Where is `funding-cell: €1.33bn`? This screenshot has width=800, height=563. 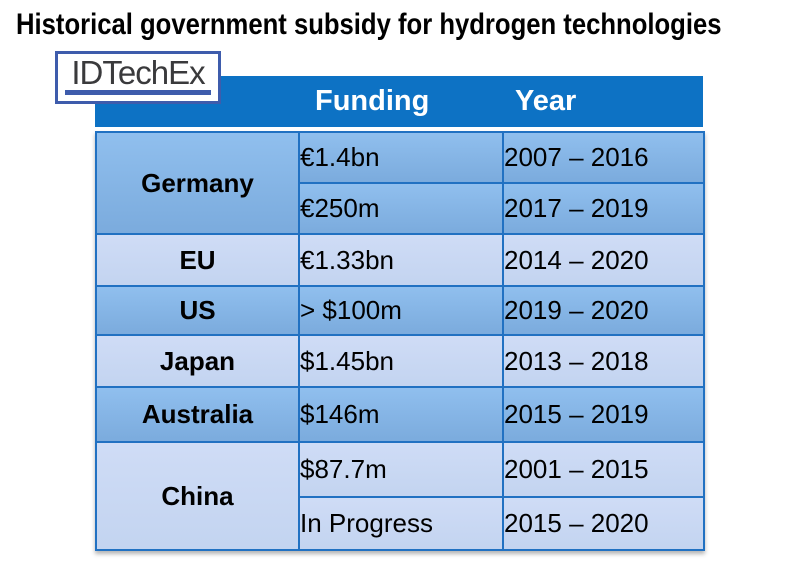
funding-cell: €1.33bn is located at coordinates (401, 260).